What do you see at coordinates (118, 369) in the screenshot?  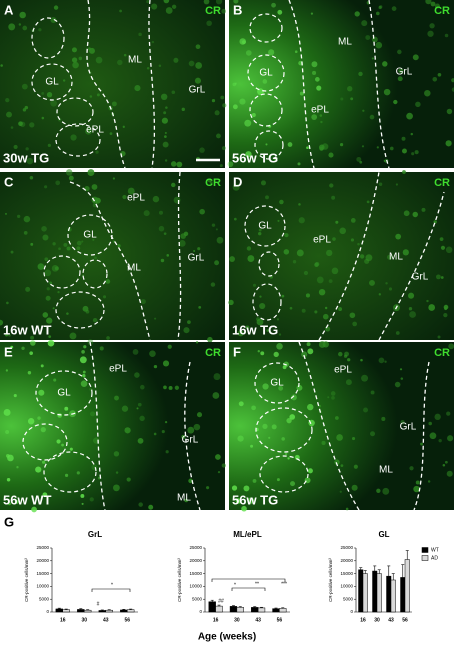 I see `layer-label: ePL` at bounding box center [118, 369].